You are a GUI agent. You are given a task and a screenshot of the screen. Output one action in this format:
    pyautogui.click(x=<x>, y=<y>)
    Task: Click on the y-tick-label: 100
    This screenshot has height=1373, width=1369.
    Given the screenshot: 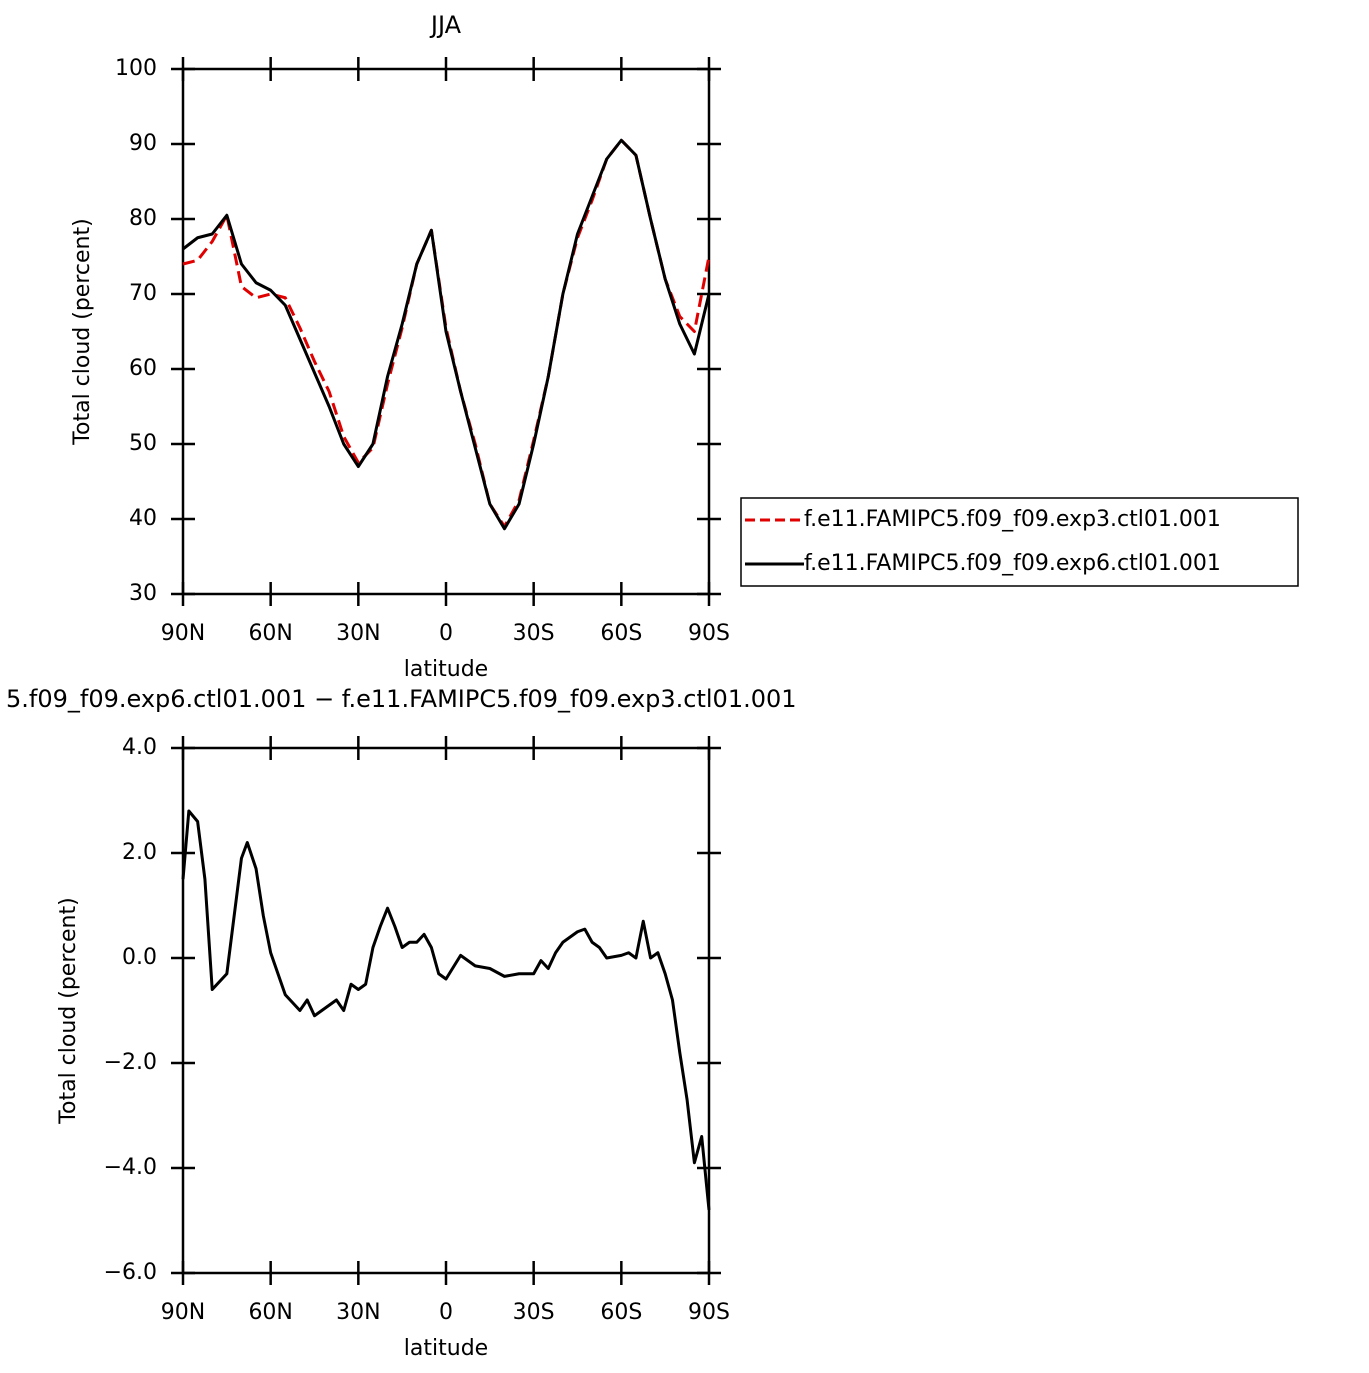 What is the action you would take?
    pyautogui.click(x=136, y=68)
    